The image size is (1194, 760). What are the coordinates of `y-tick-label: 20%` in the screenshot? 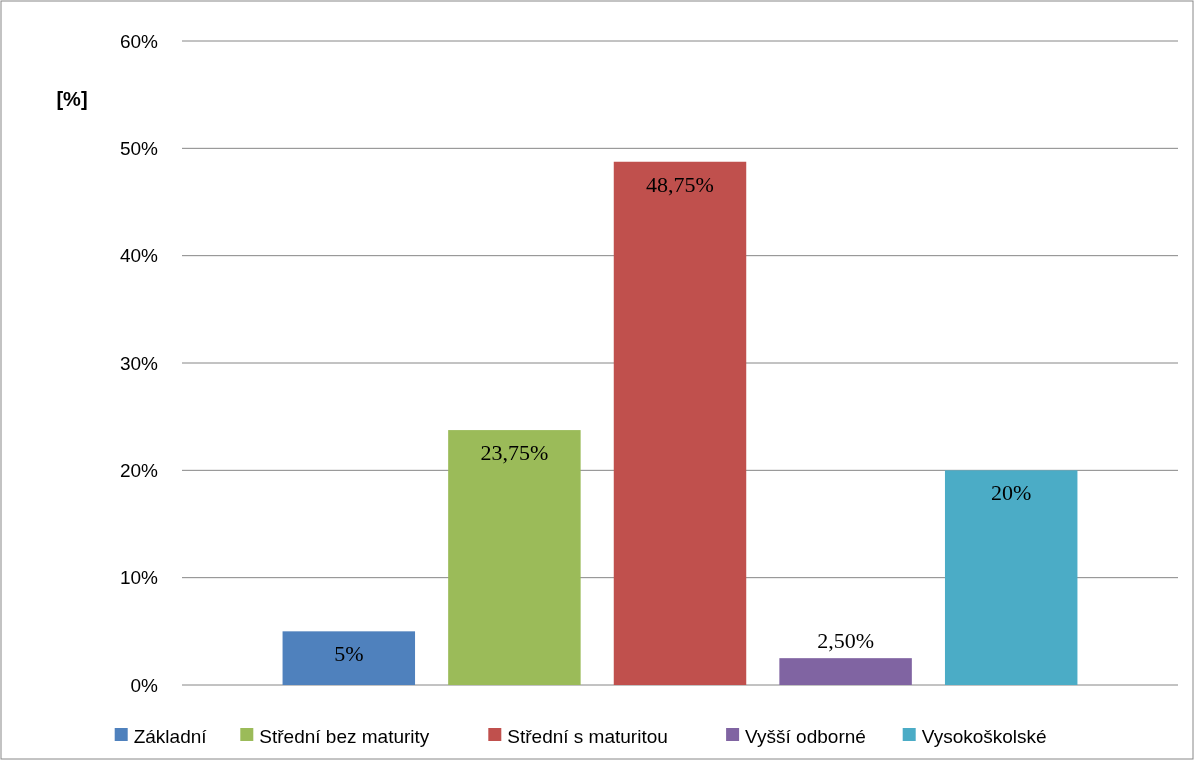 It's located at (139, 470).